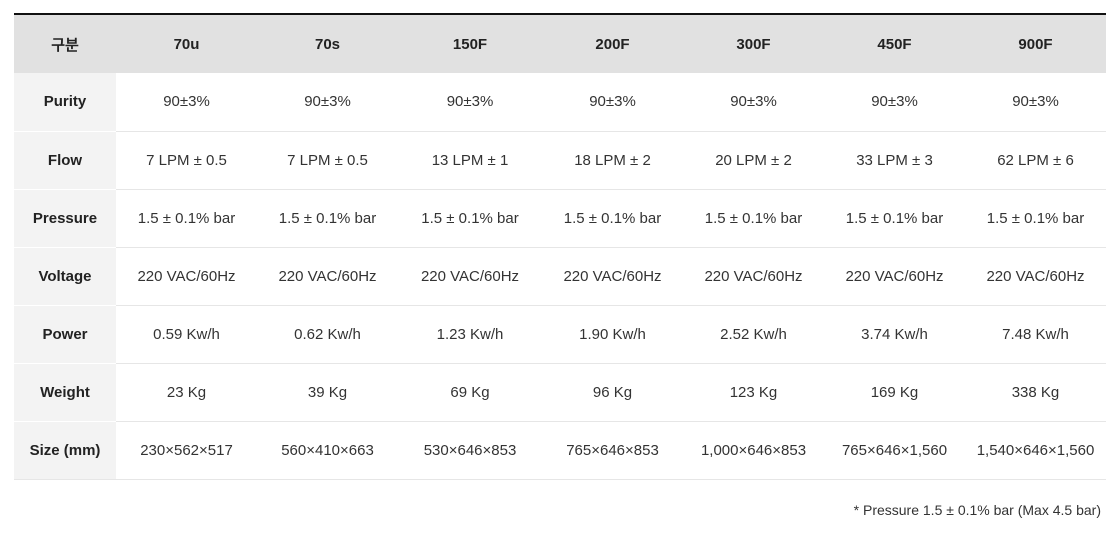 The image size is (1115, 535). Describe the element at coordinates (612, 450) in the screenshot. I see `table-cell: 765×646×853` at that location.